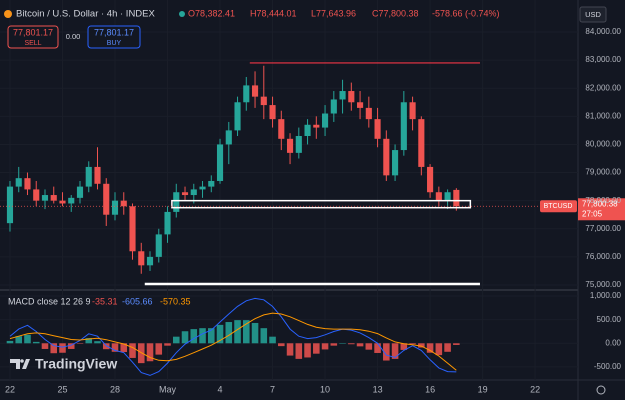 Image resolution: width=625 pixels, height=400 pixels. I want to click on signal-line, so click(233, 341).